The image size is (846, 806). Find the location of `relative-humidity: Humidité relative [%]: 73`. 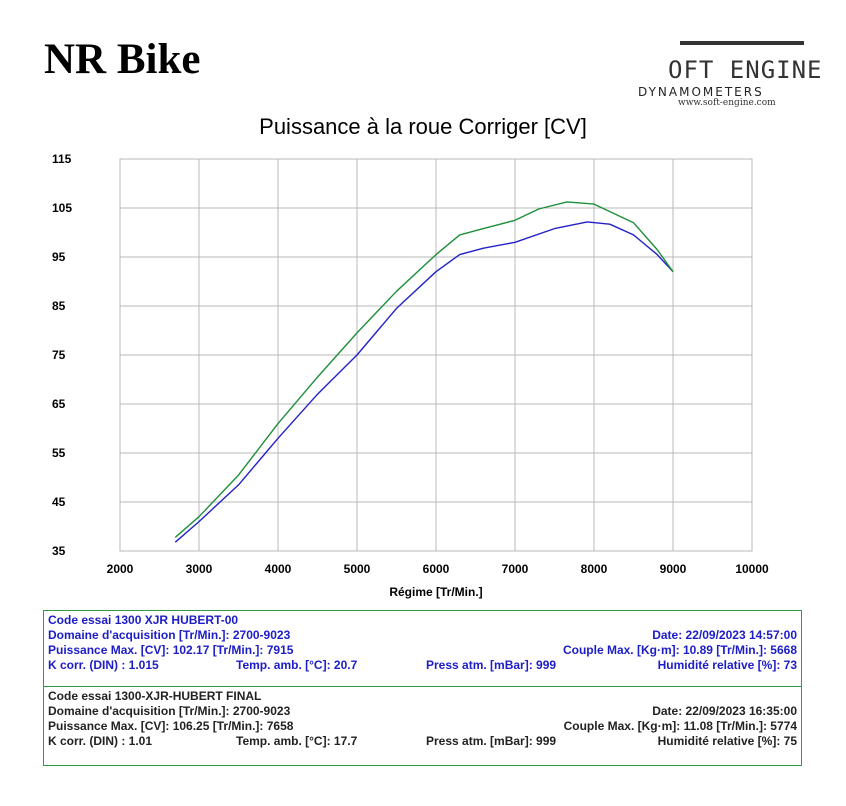

relative-humidity: Humidité relative [%]: 73 is located at coordinates (727, 665).